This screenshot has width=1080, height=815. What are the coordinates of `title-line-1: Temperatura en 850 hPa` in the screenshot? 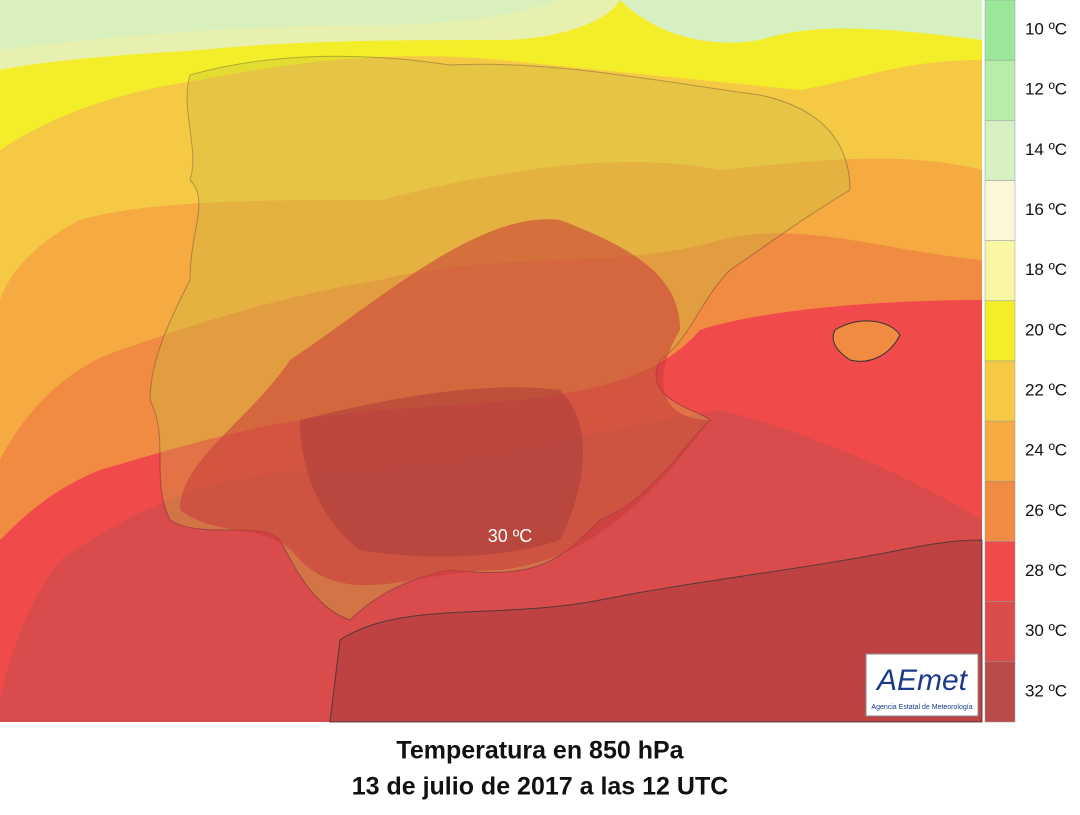 It's located at (540, 751).